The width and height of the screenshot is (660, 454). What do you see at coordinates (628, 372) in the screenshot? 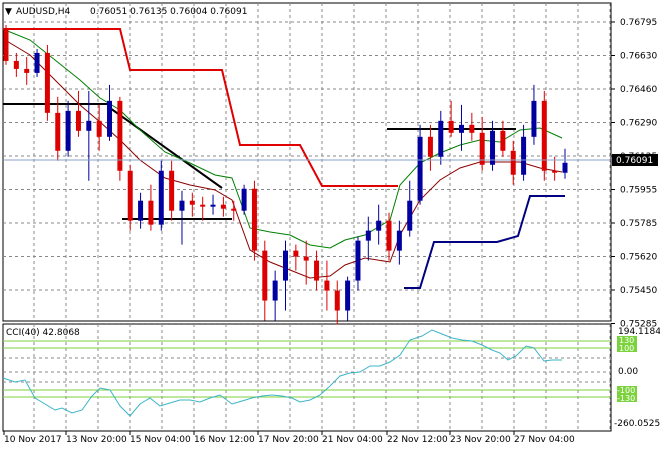
I see `cci-zero-label: 0.00` at bounding box center [628, 372].